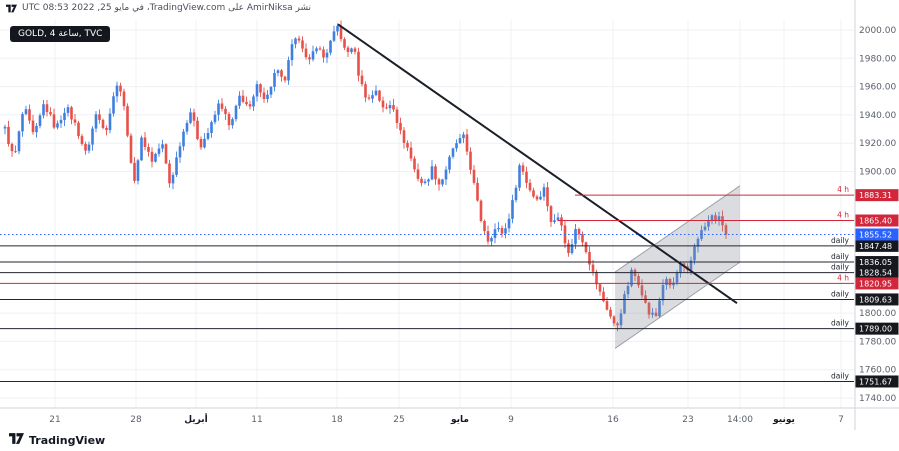 The width and height of the screenshot is (899, 451). Describe the element at coordinates (877, 371) in the screenshot. I see `price-tick: 1760.00` at that location.